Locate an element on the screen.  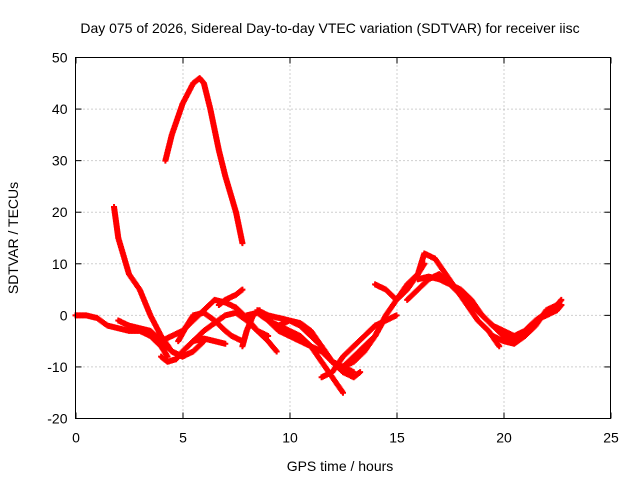
x-tick-label: 25 is located at coordinates (611, 438).